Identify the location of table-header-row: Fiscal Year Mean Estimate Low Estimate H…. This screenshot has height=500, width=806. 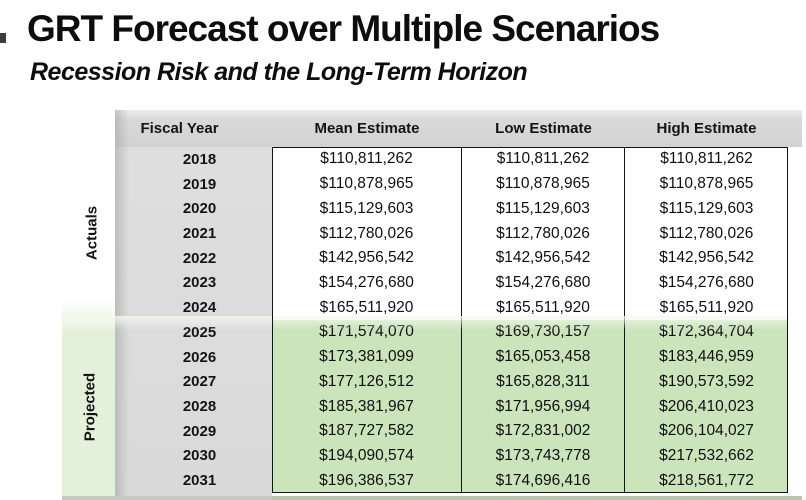
(458, 128).